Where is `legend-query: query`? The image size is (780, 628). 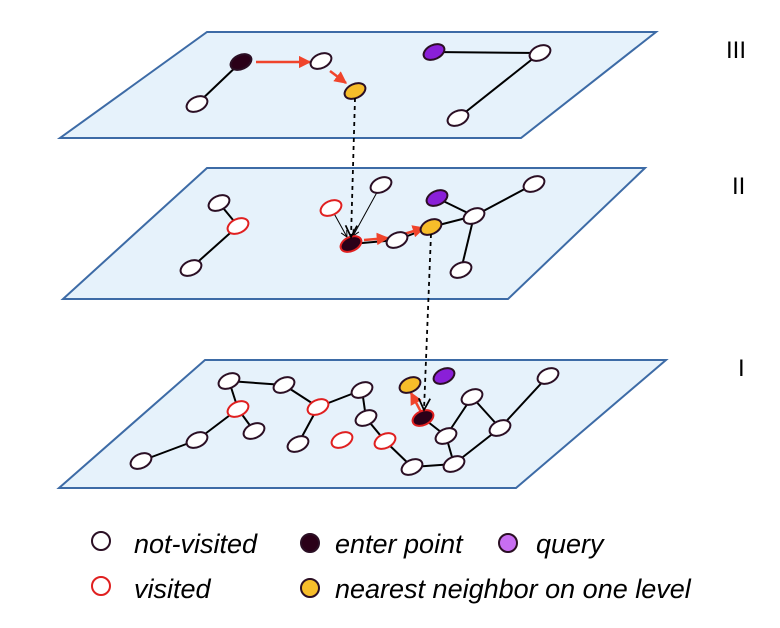 legend-query: query is located at coordinates (551, 544).